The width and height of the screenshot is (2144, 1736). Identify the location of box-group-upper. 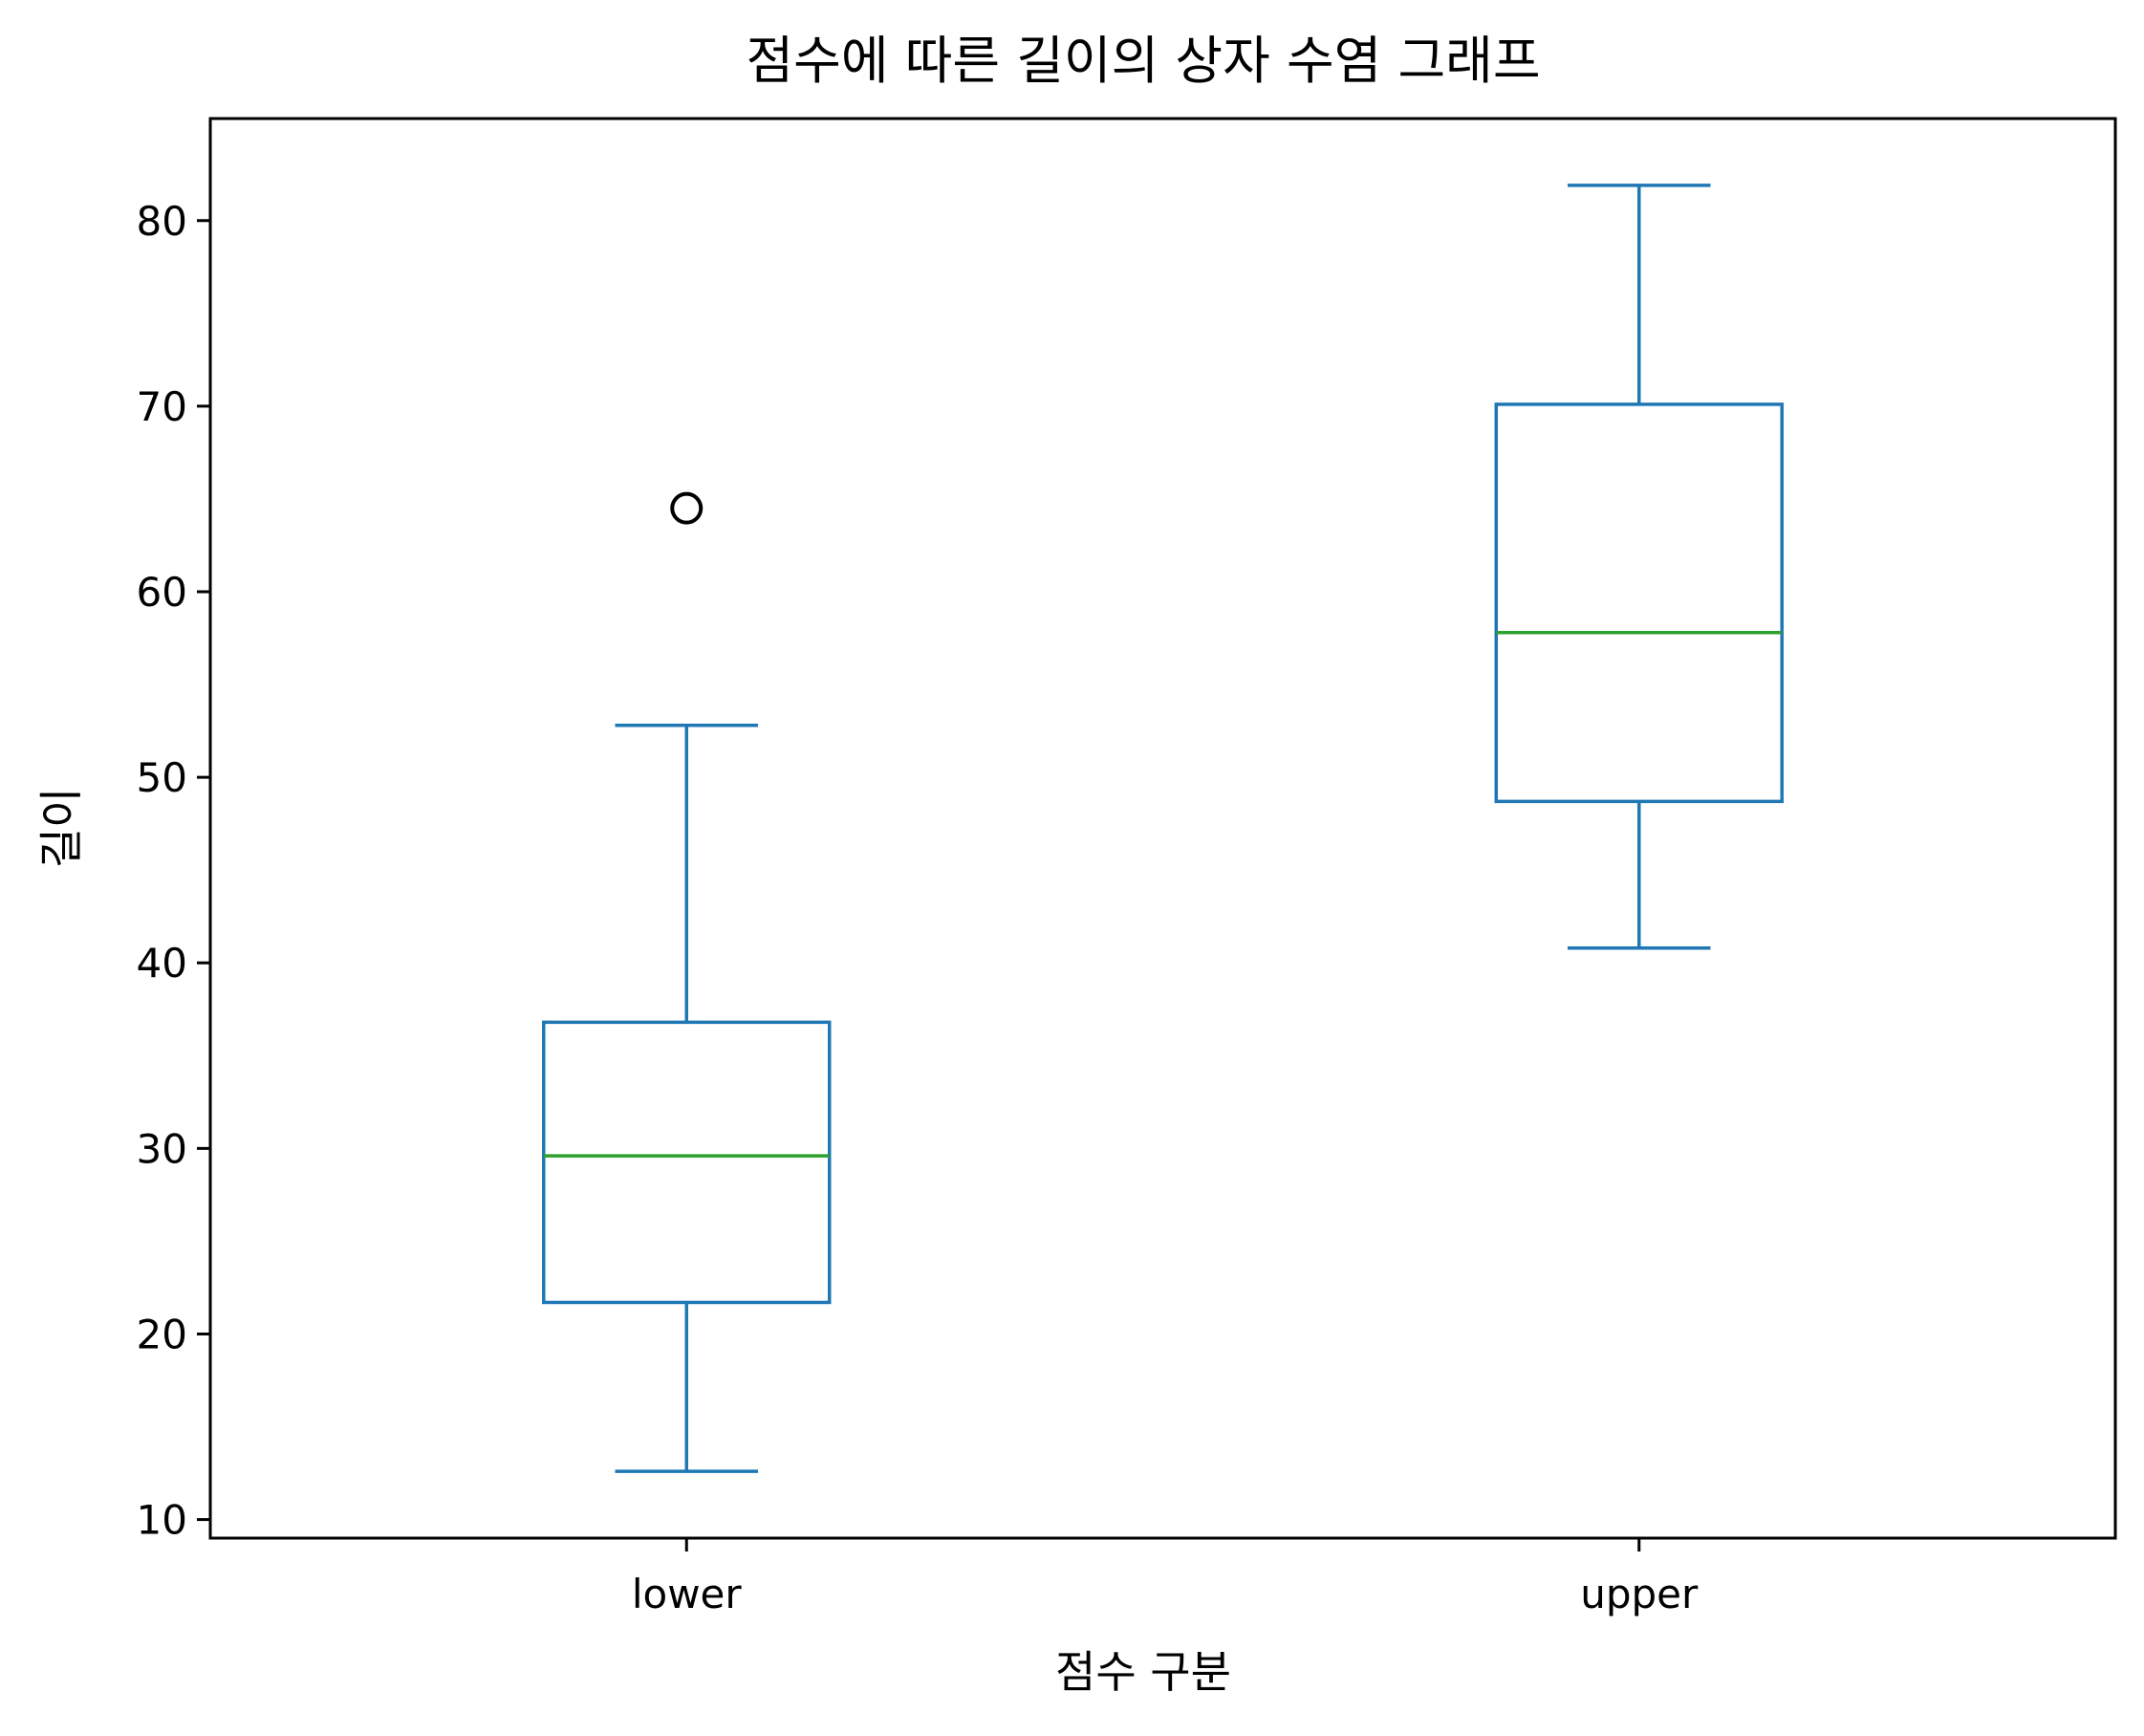
(1639, 567).